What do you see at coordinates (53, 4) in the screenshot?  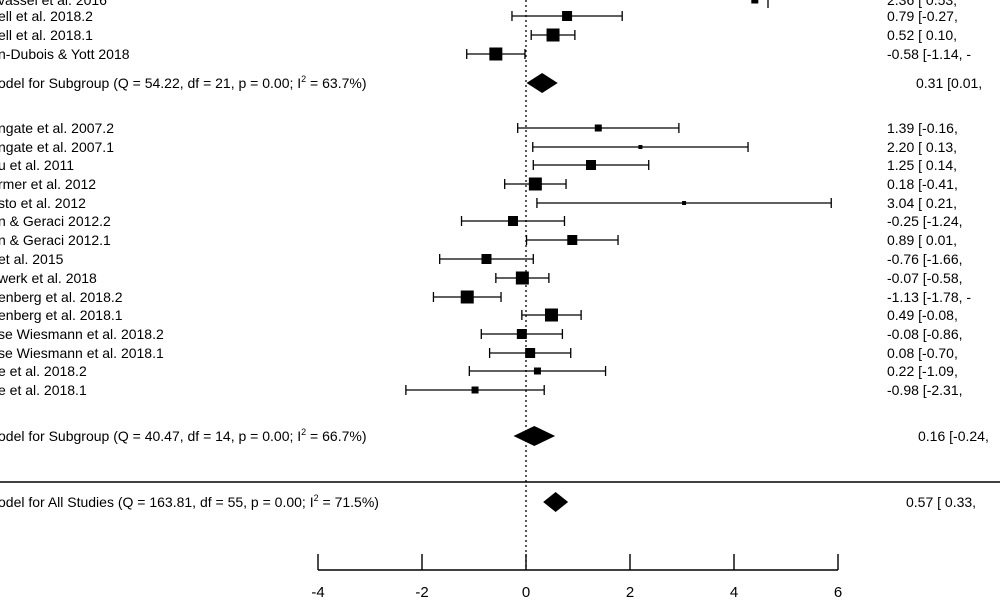 I see `study-label: vassel et al. 2016` at bounding box center [53, 4].